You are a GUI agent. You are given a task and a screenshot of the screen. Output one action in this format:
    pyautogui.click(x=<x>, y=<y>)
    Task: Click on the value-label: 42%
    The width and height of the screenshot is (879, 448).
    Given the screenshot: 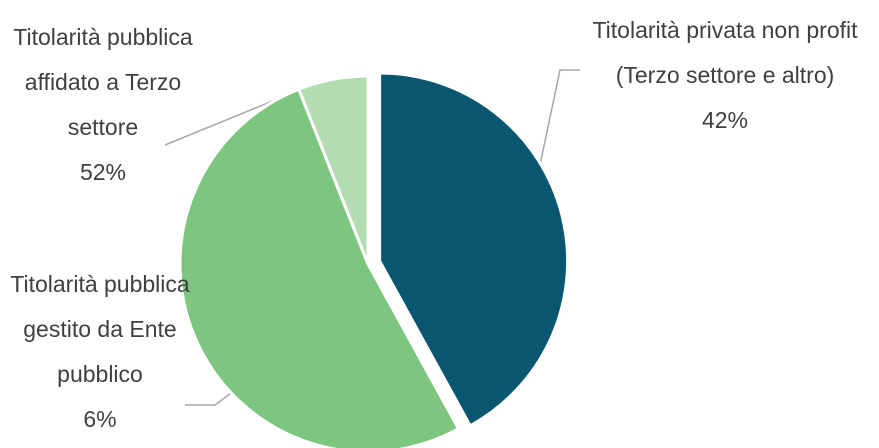 What is the action you would take?
    pyautogui.click(x=725, y=120)
    